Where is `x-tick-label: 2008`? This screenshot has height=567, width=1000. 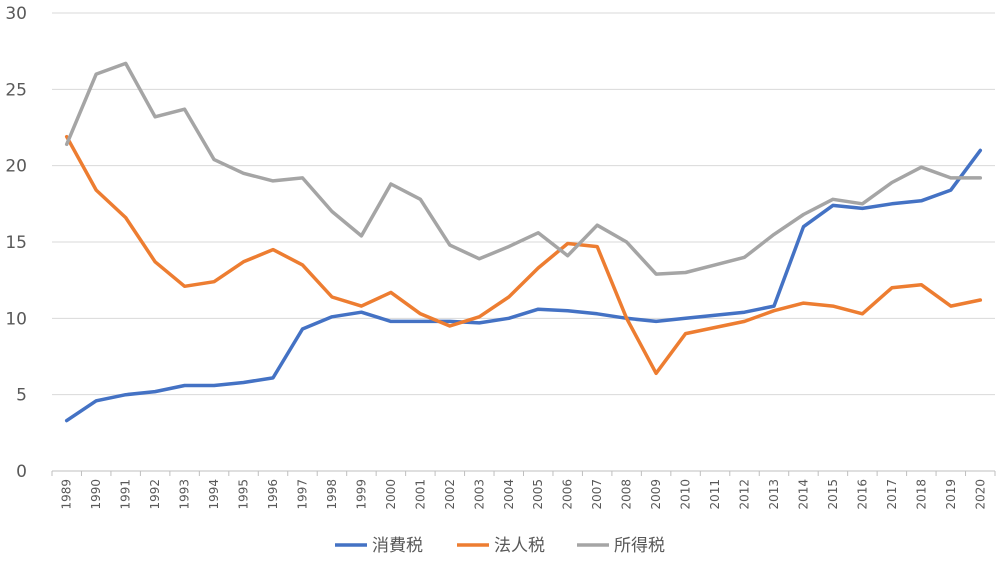 x-tick-label: 2008 is located at coordinates (627, 494).